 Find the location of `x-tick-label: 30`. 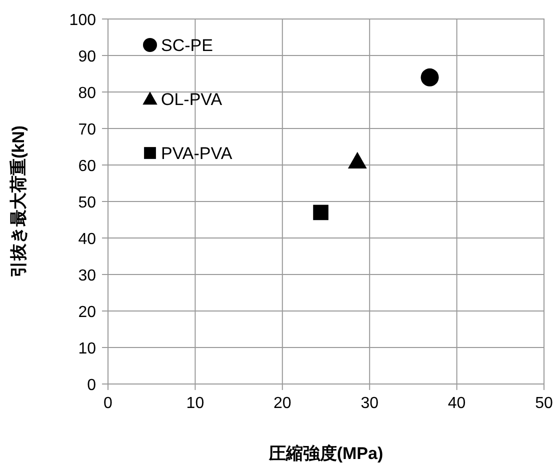

x-tick-label: 30 is located at coordinates (369, 403).